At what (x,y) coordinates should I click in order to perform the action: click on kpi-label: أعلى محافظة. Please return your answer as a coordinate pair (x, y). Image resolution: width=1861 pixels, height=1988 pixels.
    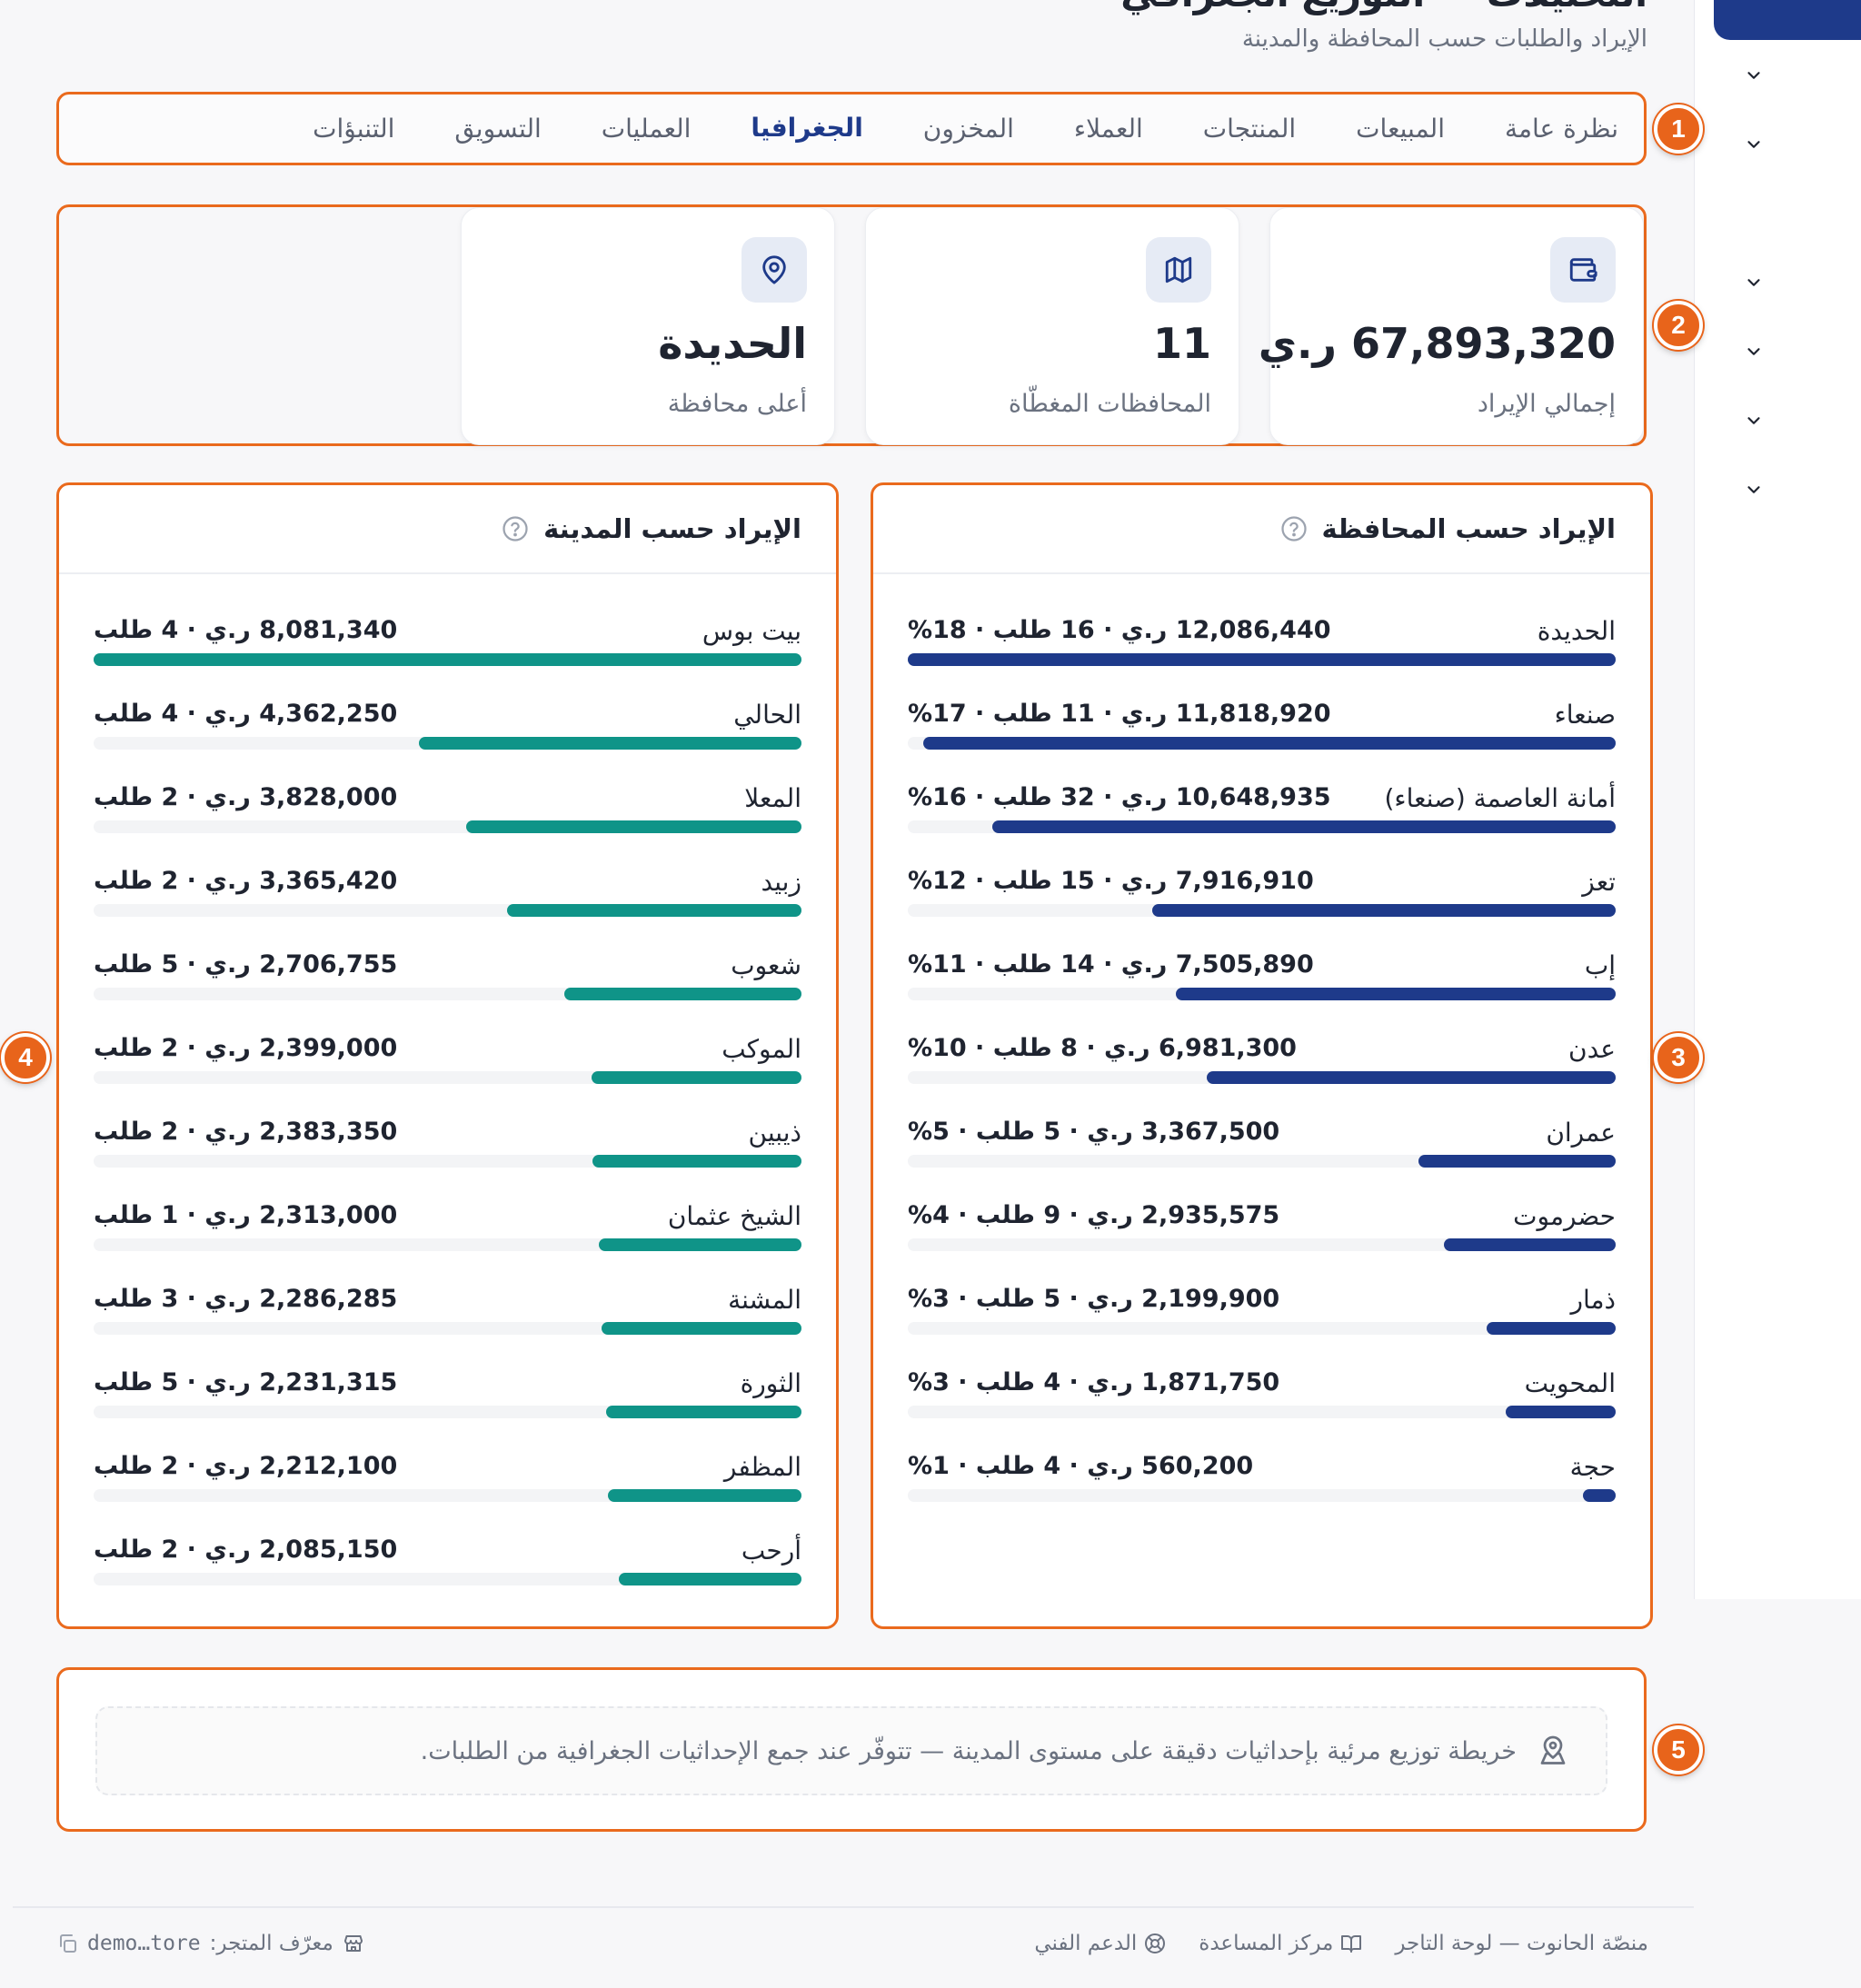
    Looking at the image, I should click on (737, 404).